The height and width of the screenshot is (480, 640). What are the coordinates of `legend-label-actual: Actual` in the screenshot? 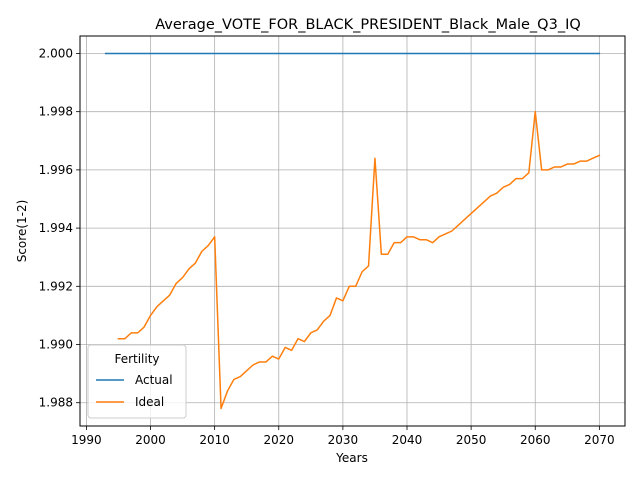 It's located at (154, 380).